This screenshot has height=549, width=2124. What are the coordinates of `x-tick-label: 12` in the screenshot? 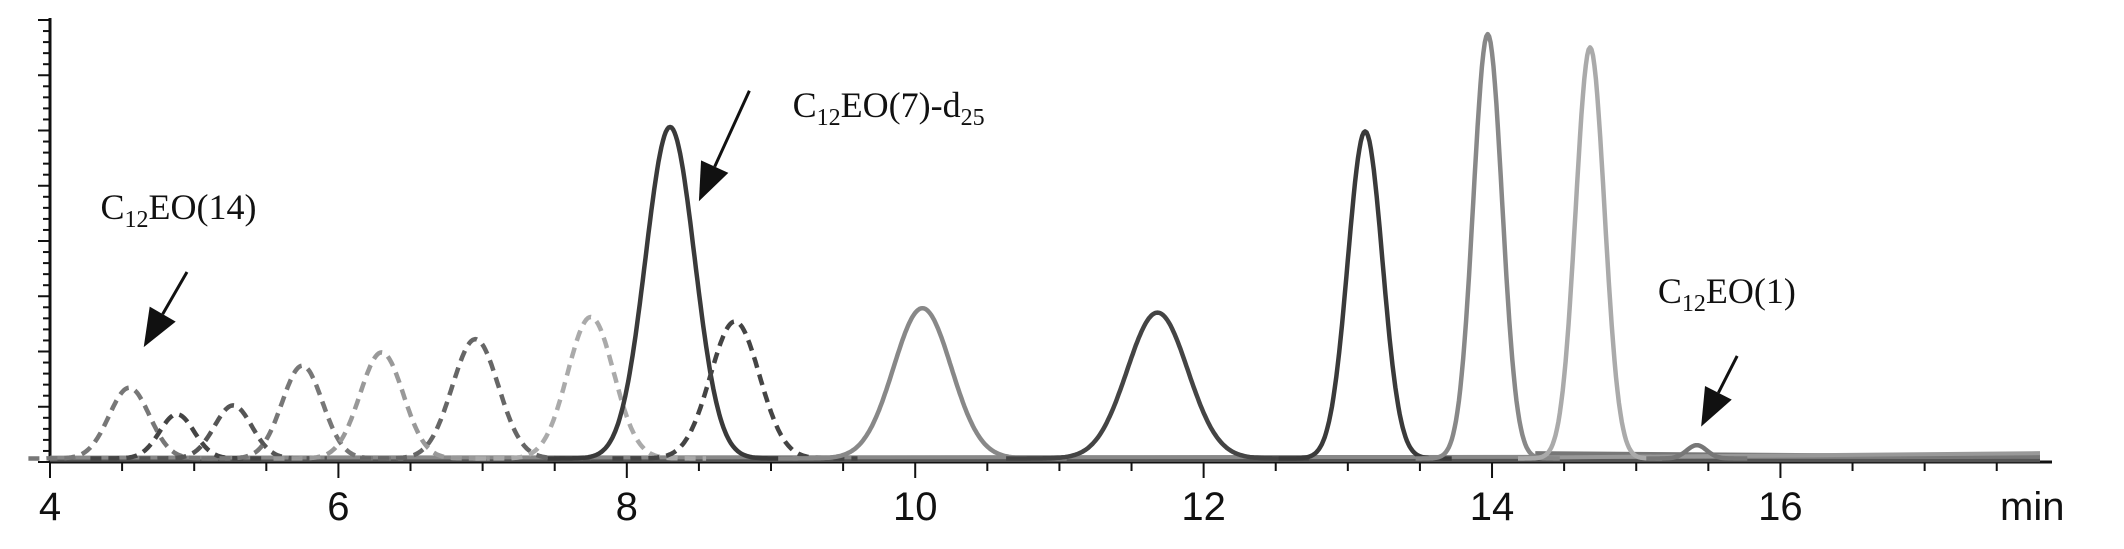 It's located at (1203, 507).